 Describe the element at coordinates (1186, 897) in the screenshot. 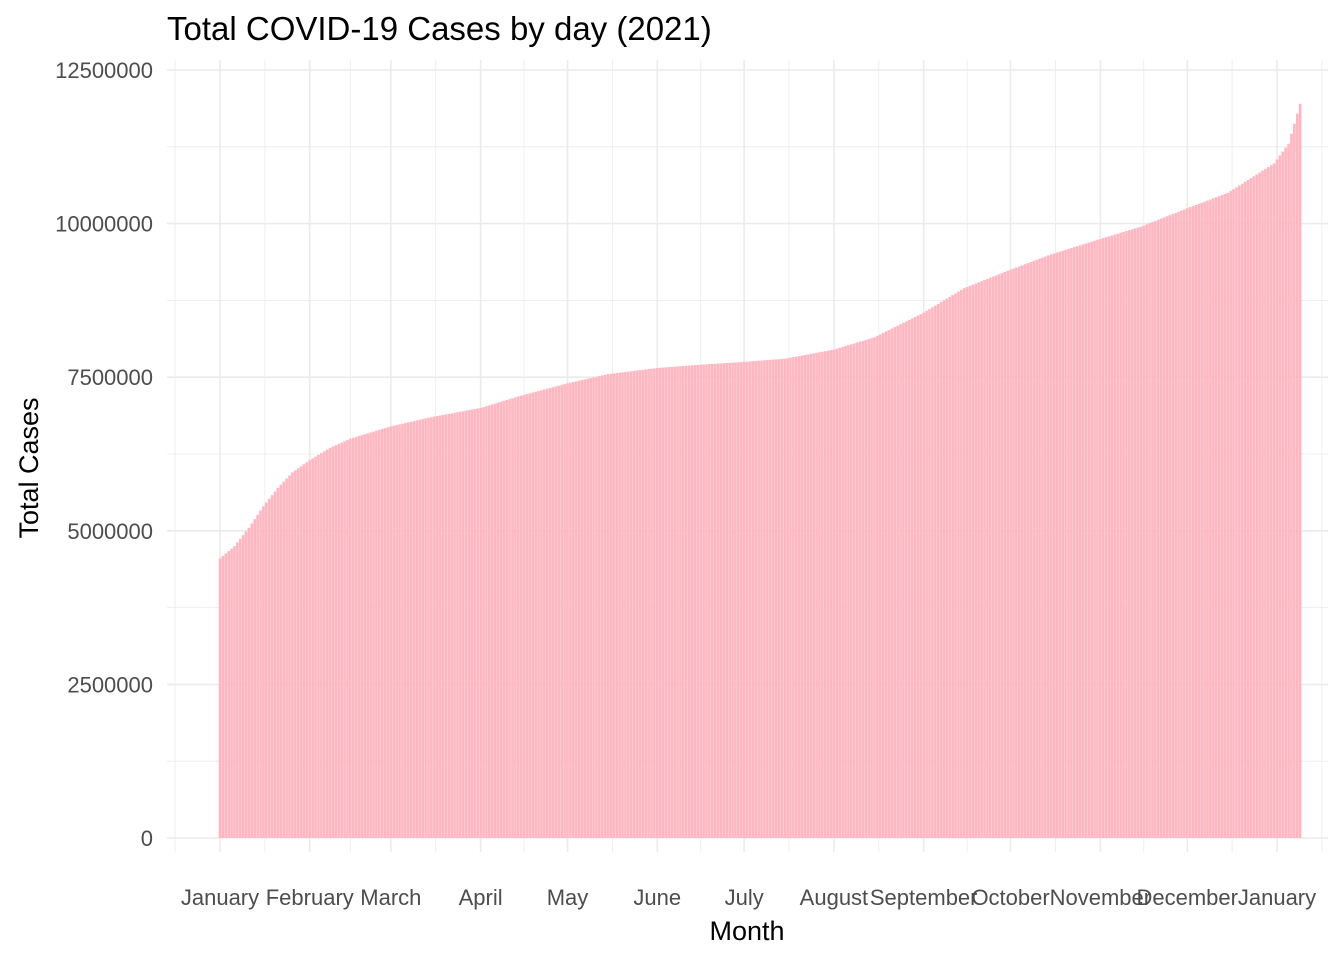

I see `x-tick-label: December` at that location.